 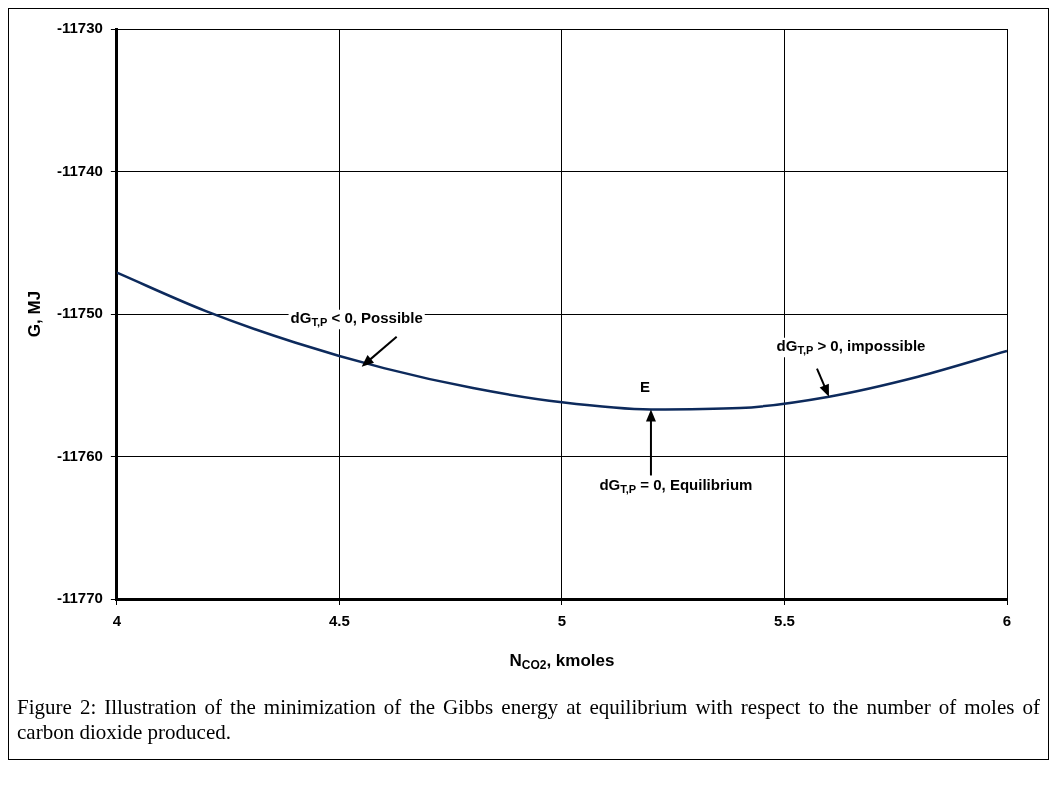 I want to click on x-tick-label: 5.5, so click(x=784, y=621).